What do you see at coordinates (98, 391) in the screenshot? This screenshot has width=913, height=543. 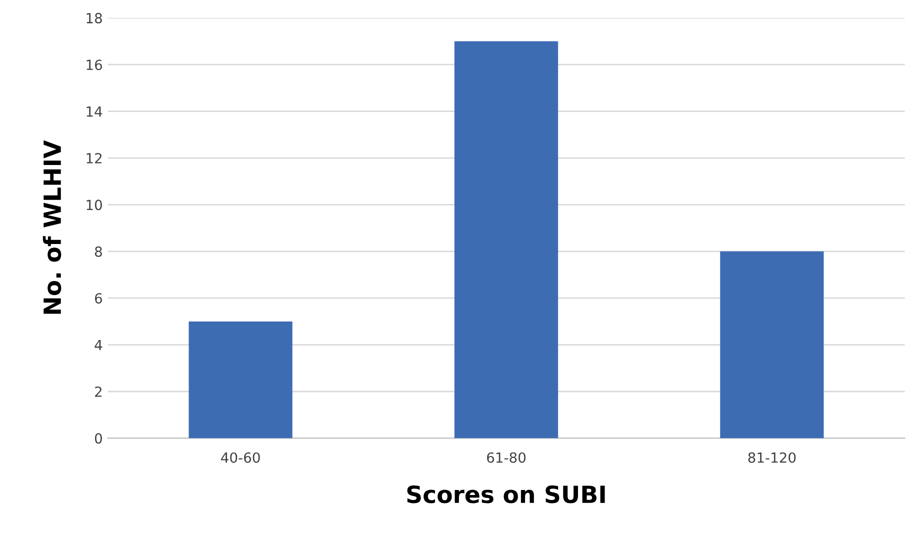 I see `y-tick-label: 2` at bounding box center [98, 391].